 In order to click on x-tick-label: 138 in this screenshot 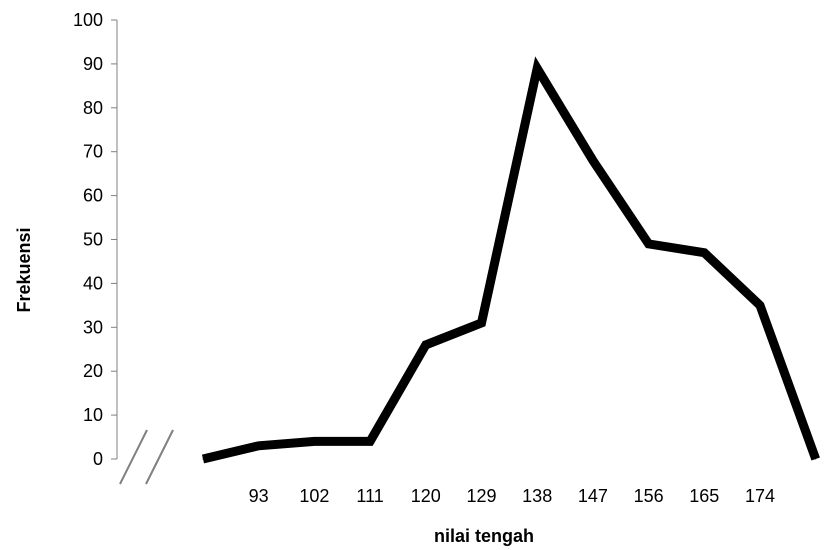, I will do `click(537, 496)`.